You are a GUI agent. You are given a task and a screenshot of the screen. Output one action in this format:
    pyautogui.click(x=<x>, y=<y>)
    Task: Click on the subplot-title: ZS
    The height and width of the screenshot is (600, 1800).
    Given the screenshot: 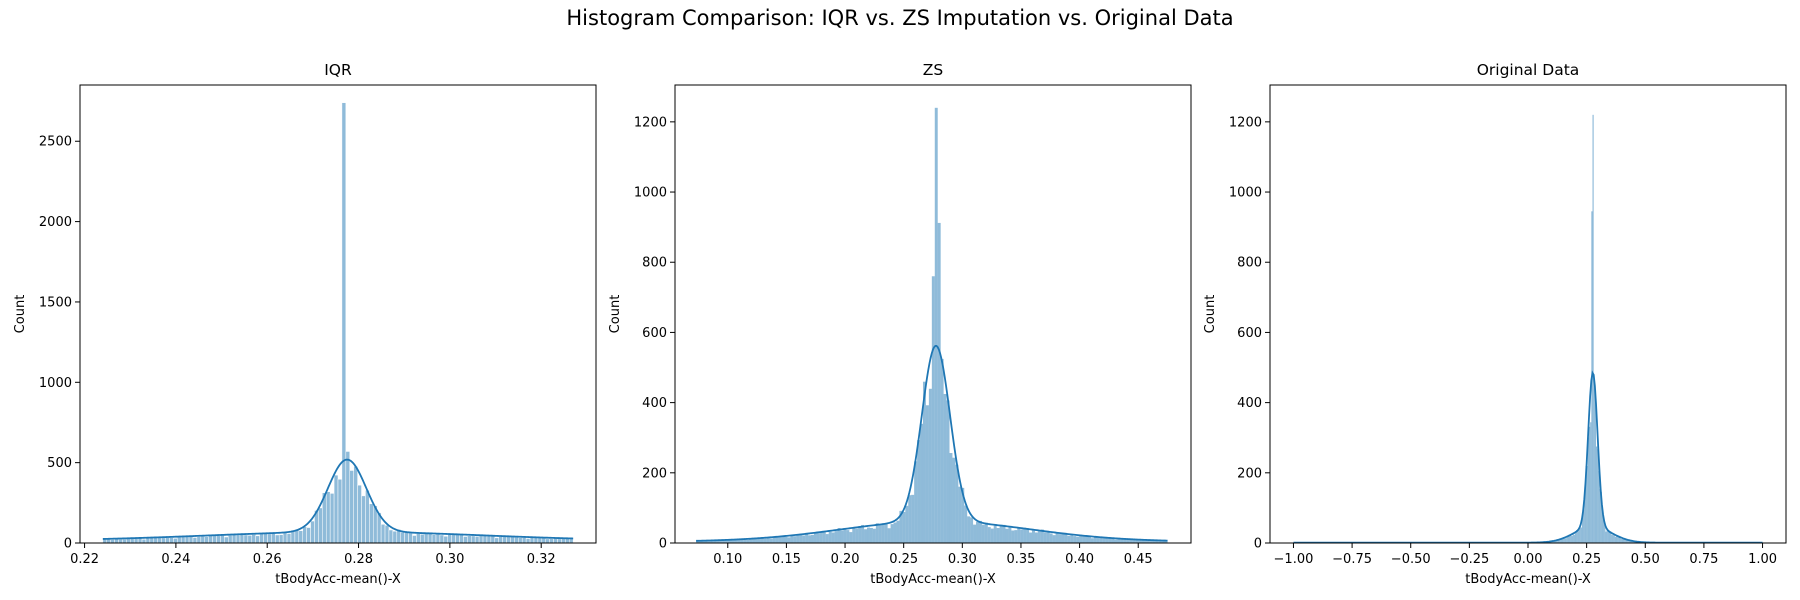 What is the action you would take?
    pyautogui.click(x=933, y=70)
    